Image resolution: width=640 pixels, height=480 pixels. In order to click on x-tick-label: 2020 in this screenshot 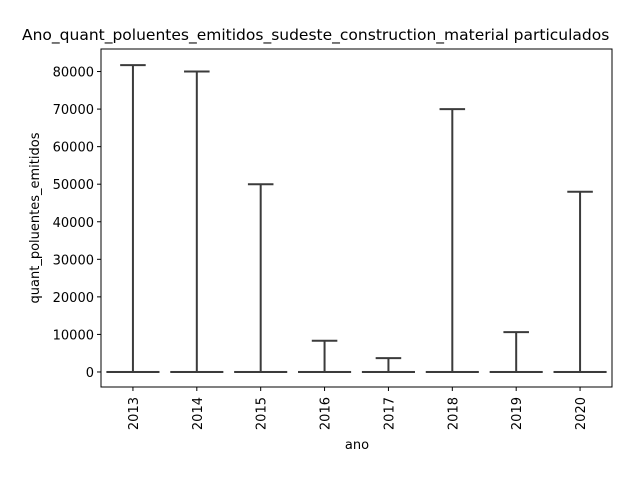, I will do `click(581, 413)`.